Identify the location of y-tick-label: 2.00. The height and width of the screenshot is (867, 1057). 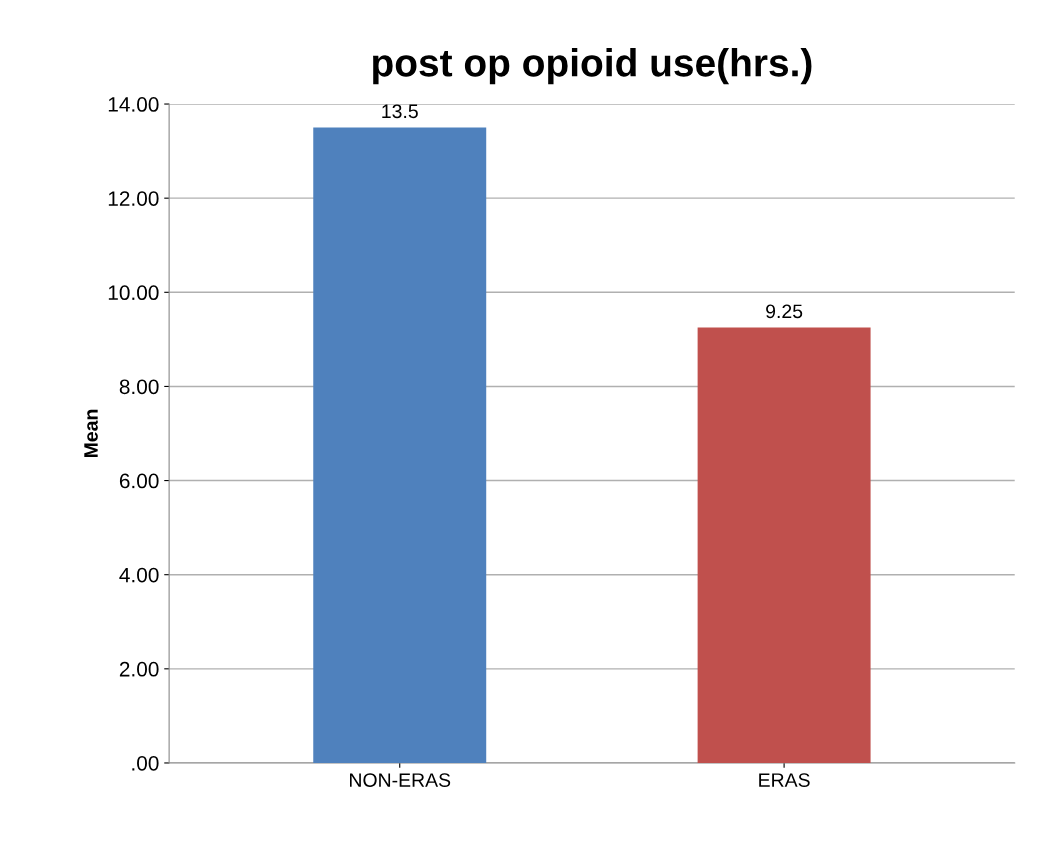
(139, 669).